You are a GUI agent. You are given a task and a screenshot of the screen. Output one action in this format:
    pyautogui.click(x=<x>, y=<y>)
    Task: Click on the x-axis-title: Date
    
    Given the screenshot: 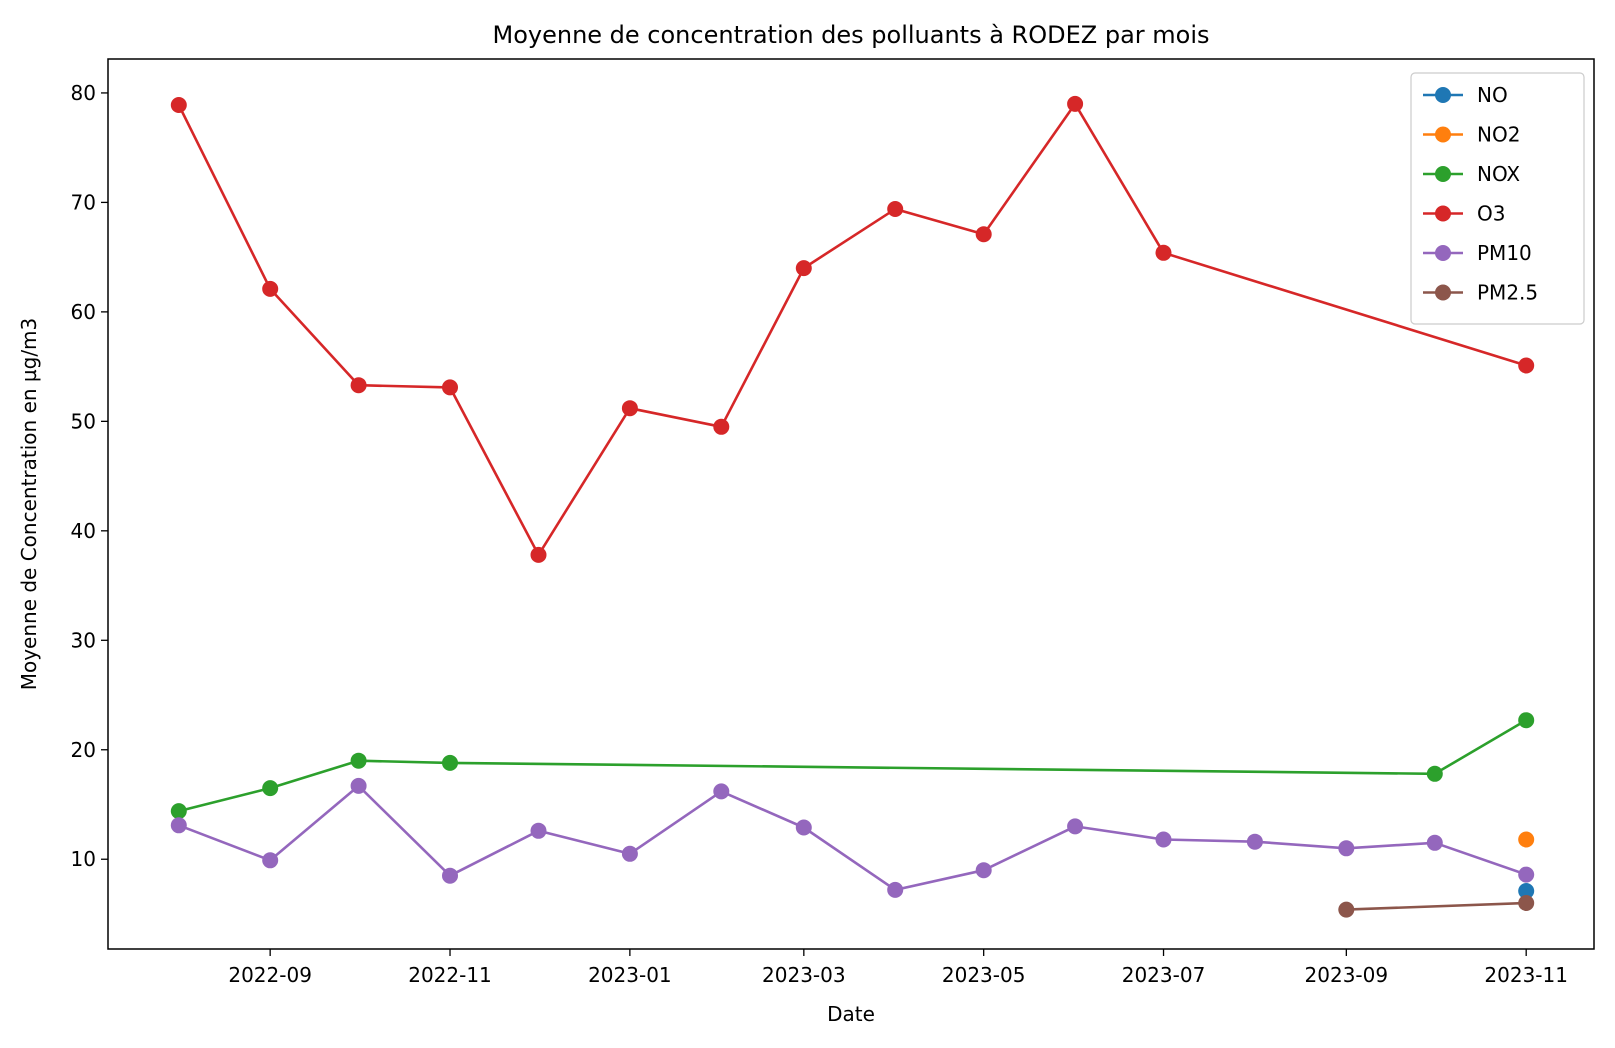 What is the action you would take?
    pyautogui.click(x=851, y=1014)
    